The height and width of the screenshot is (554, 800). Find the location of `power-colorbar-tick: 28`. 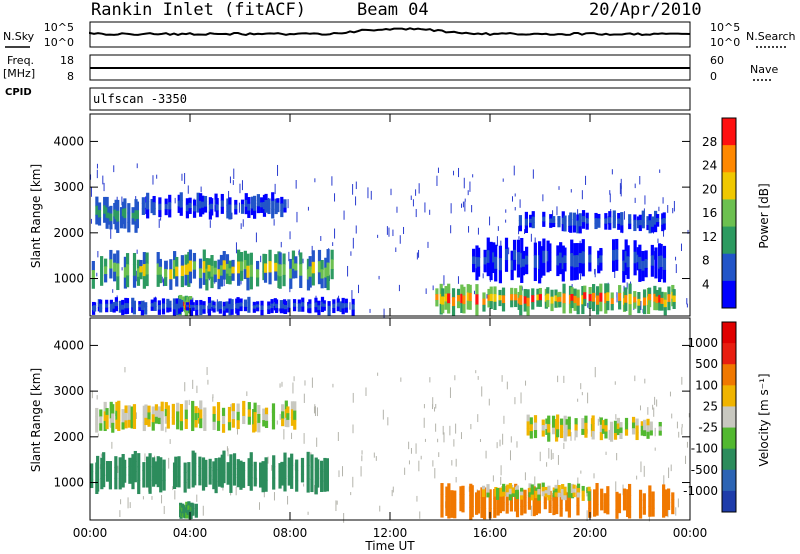

power-colorbar-tick: 28 is located at coordinates (709, 142).